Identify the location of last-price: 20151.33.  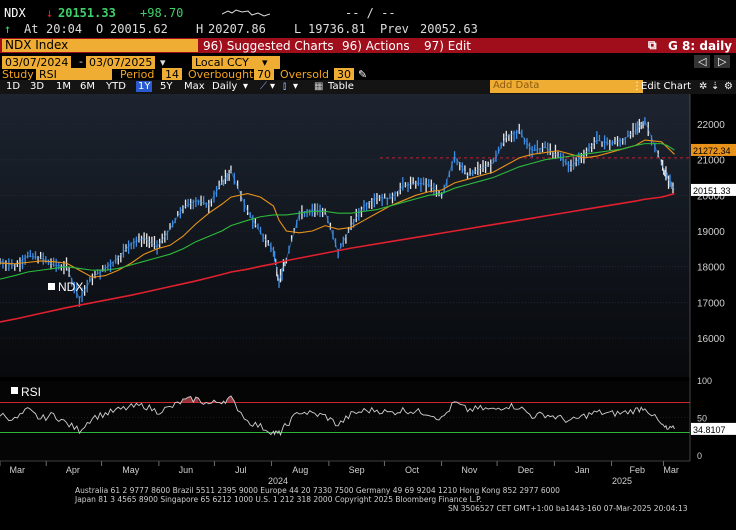
(87, 13).